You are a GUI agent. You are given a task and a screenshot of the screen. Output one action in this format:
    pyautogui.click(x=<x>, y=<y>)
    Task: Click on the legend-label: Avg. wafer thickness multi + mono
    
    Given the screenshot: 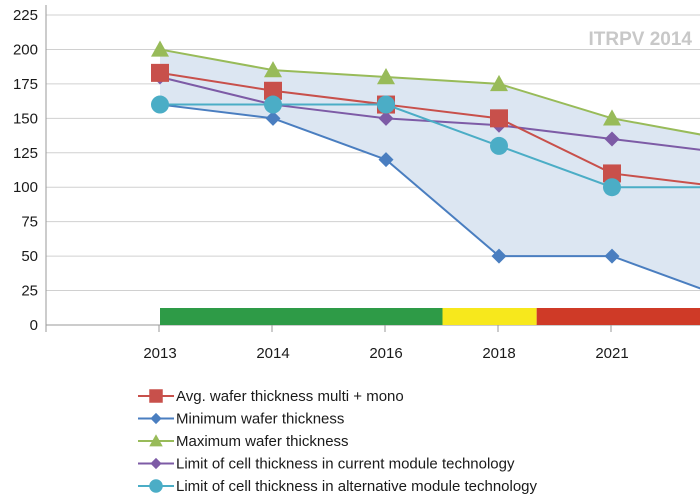 What is the action you would take?
    pyautogui.click(x=290, y=396)
    